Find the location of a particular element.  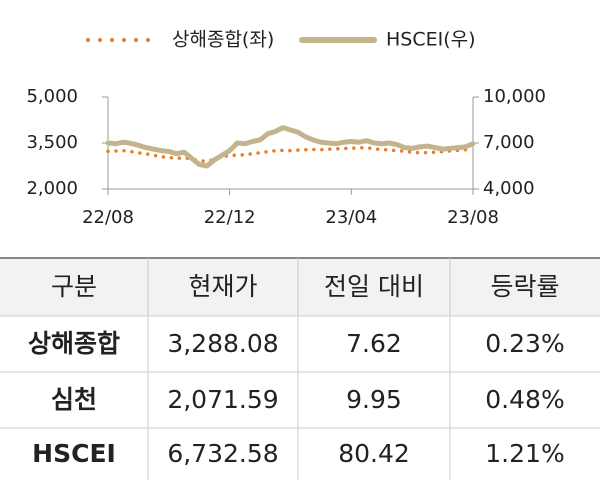

table-cell: 상해종합 is located at coordinates (74, 343).